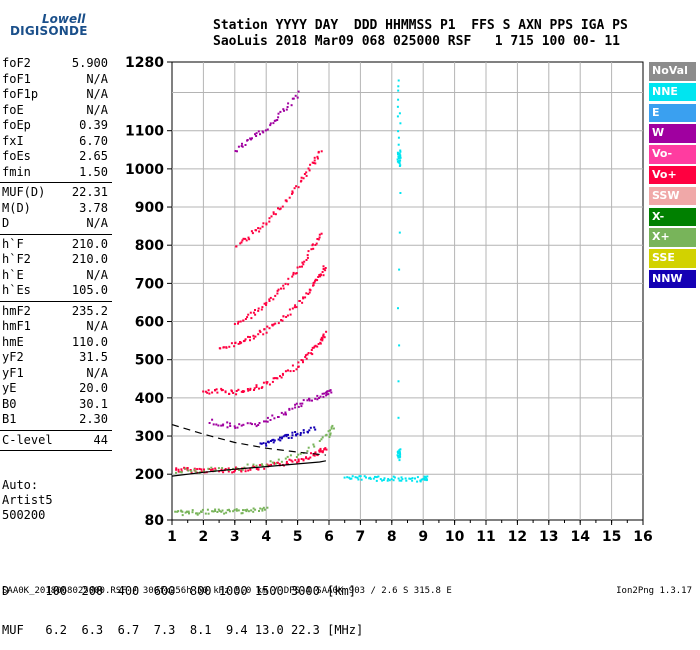 The image size is (700, 650). What do you see at coordinates (9, 388) in the screenshot?
I see `param-name: yE` at bounding box center [9, 388].